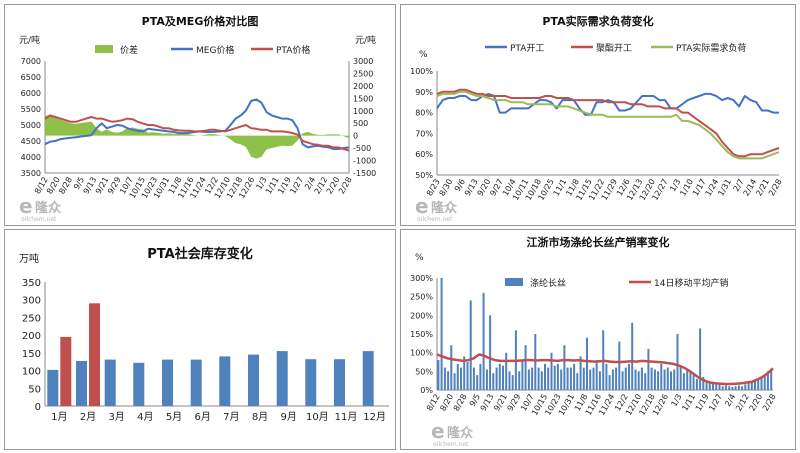 Image resolution: width=800 pixels, height=453 pixels. Describe the element at coordinates (31, 77) in the screenshot. I see `left-tick-label: 6500` at that location.